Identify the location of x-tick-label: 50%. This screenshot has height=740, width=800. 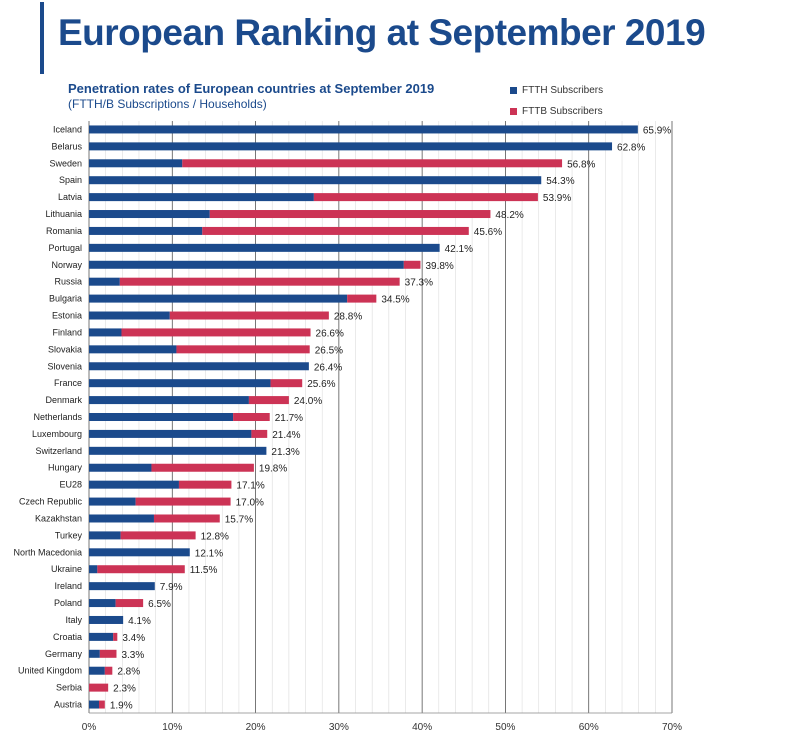
(505, 727).